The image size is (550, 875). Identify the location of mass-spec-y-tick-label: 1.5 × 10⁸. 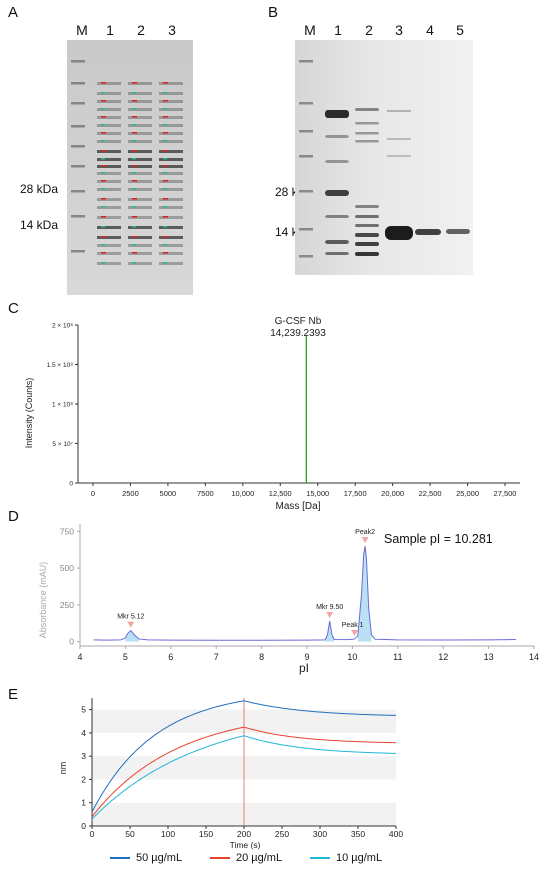
(60, 365).